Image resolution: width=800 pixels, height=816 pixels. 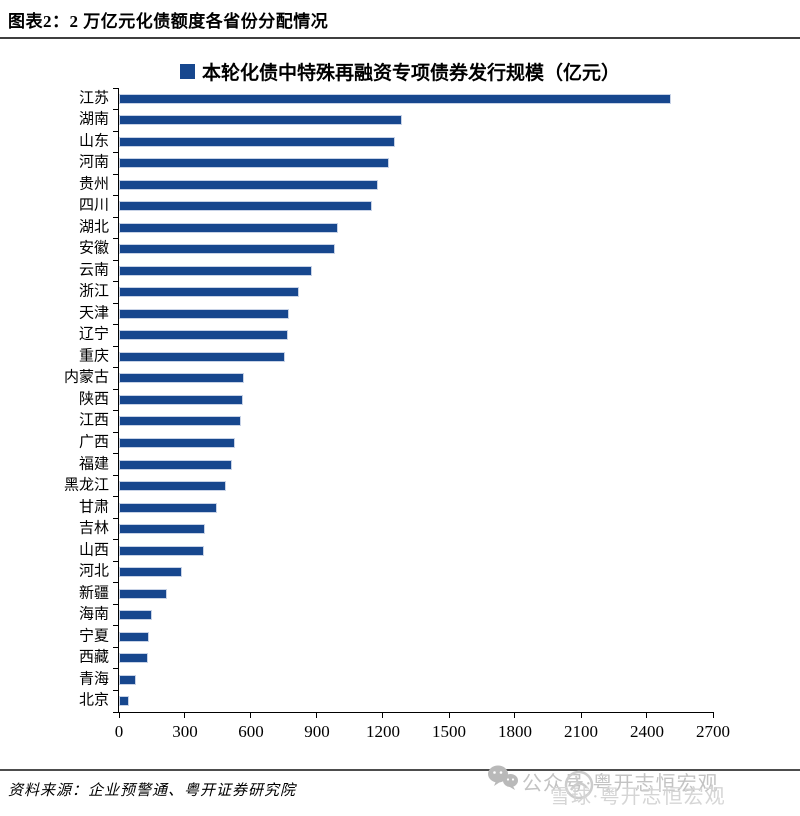 I want to click on bar-row: 广西, so click(x=396, y=443).